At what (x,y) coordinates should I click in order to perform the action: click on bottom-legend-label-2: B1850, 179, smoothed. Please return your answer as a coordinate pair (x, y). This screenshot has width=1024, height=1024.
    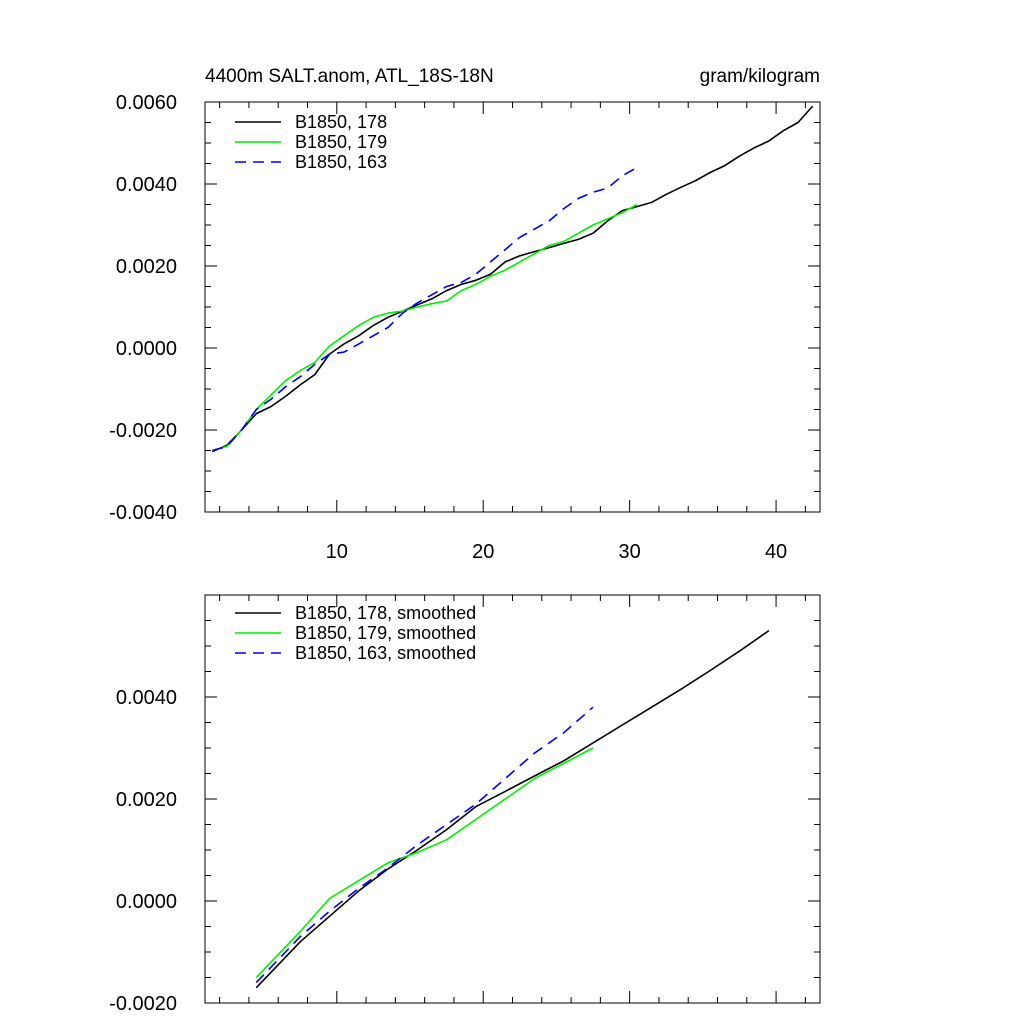
    Looking at the image, I should click on (385, 633).